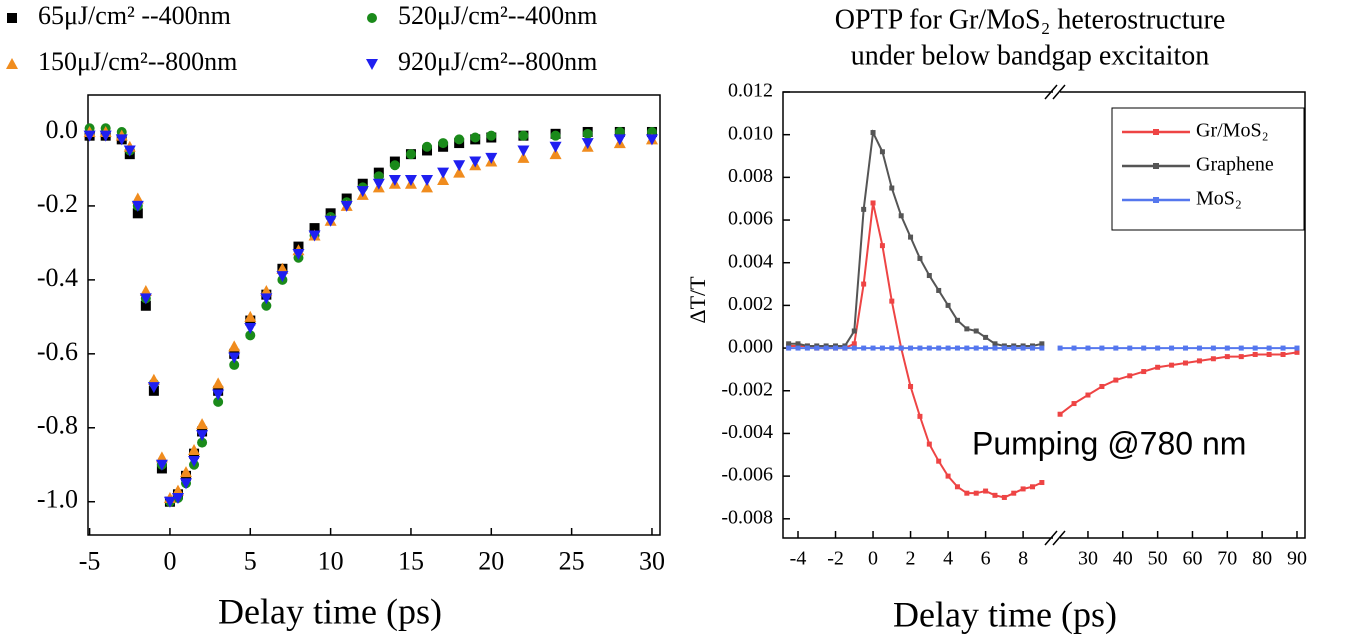 The height and width of the screenshot is (643, 1357). What do you see at coordinates (330, 611) in the screenshot?
I see `x-axis-label: Delay time (ps)` at bounding box center [330, 611].